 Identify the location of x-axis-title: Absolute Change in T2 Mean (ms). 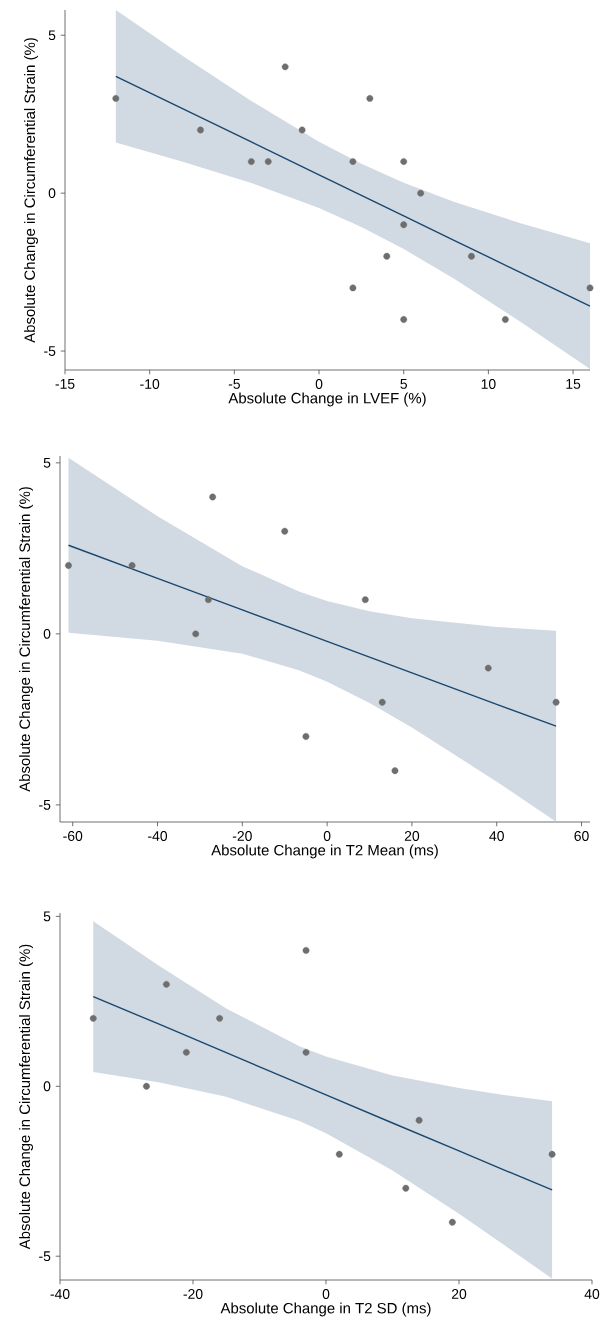
(324, 851).